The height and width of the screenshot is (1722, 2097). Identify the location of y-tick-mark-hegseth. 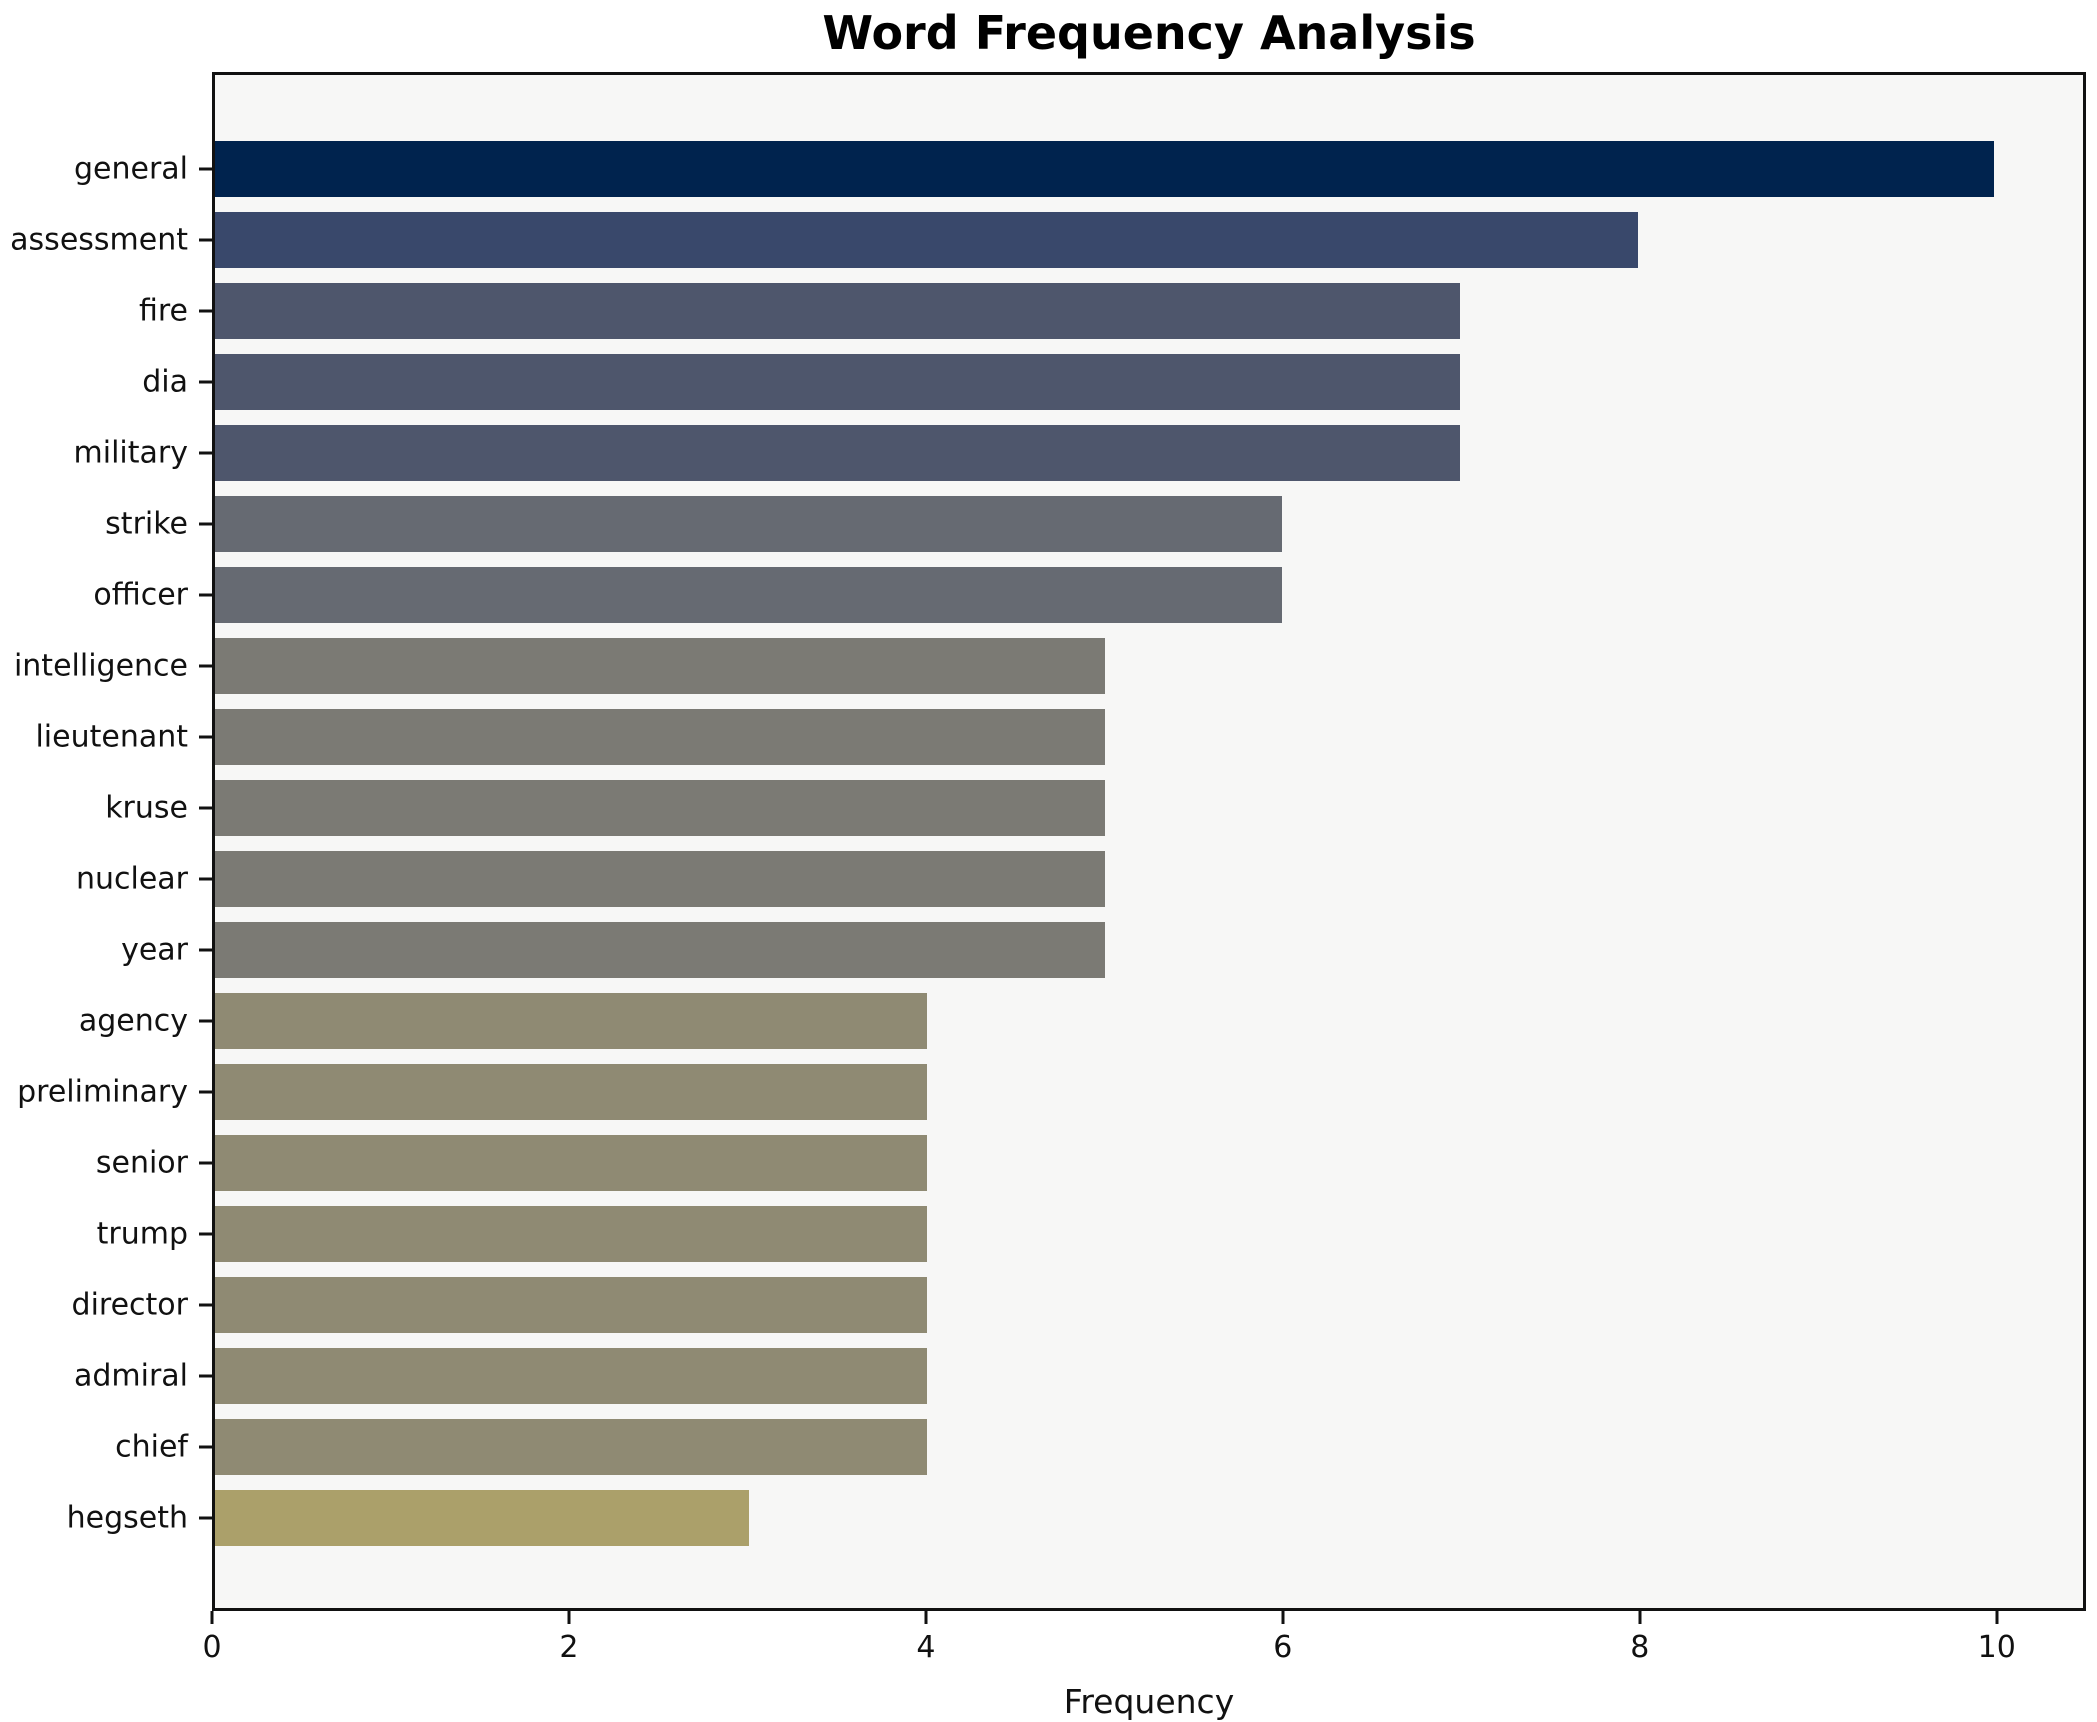
(205, 1518).